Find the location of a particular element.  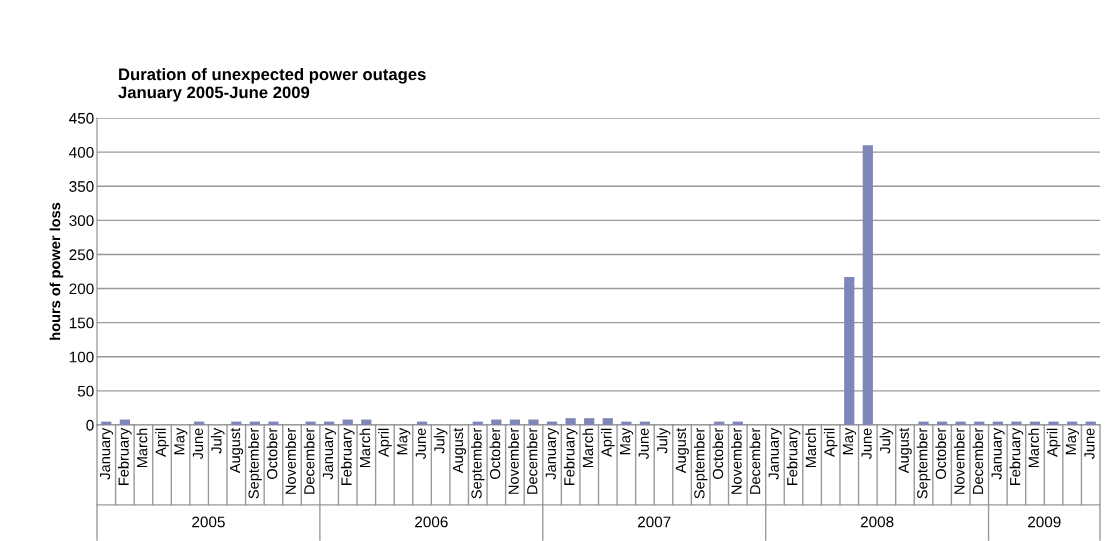

text: 2005 is located at coordinates (208, 522).